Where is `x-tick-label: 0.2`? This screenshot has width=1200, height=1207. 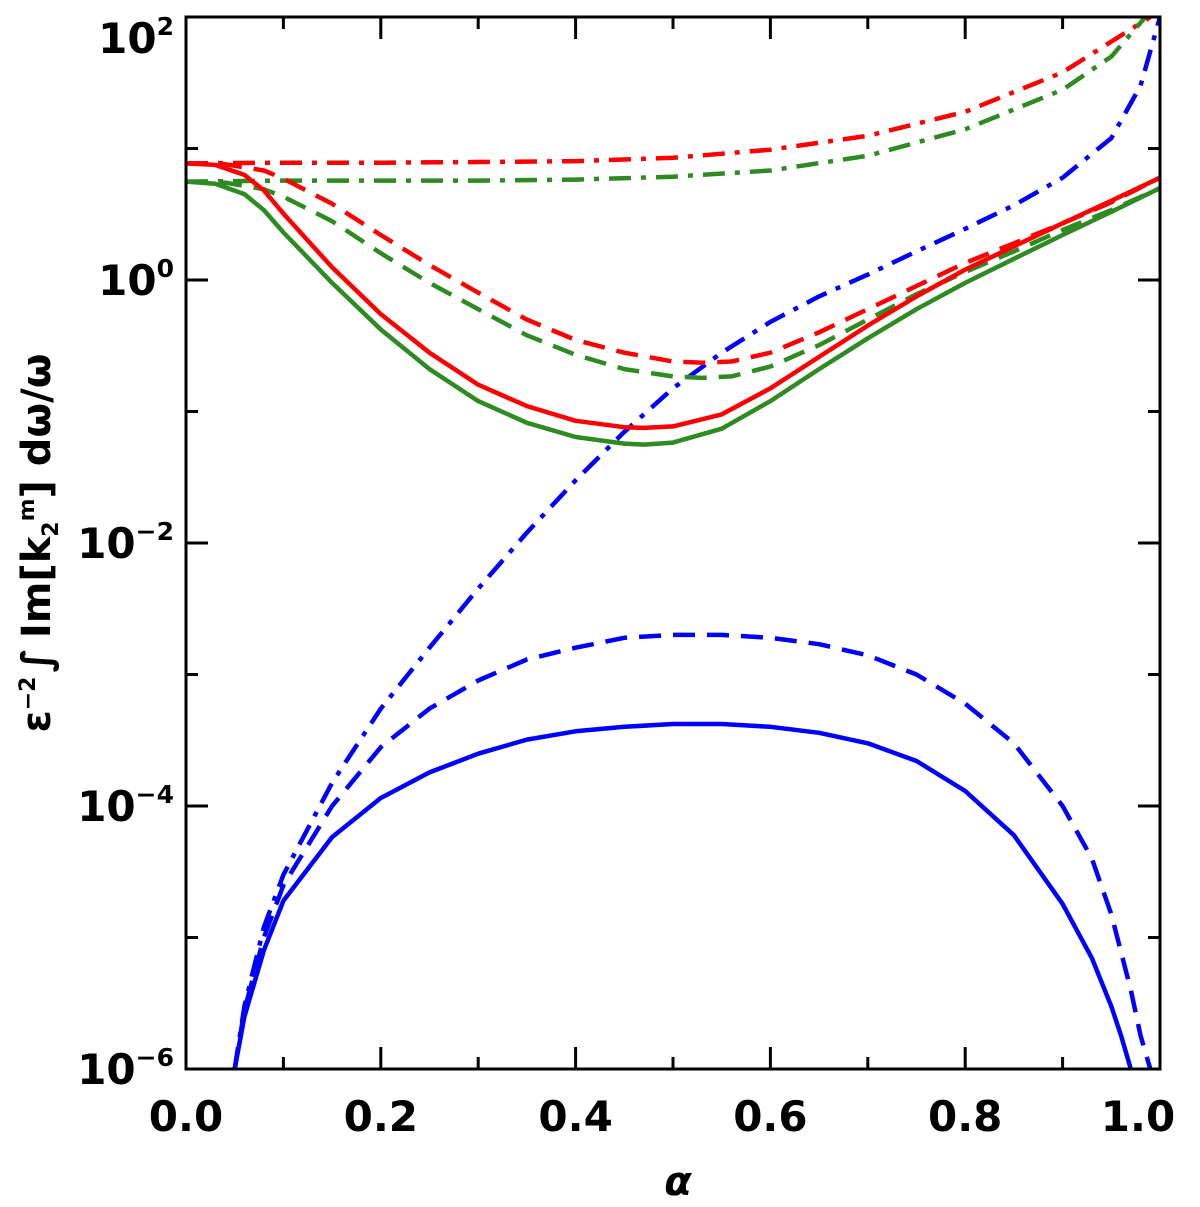
x-tick-label: 0.2 is located at coordinates (381, 1116).